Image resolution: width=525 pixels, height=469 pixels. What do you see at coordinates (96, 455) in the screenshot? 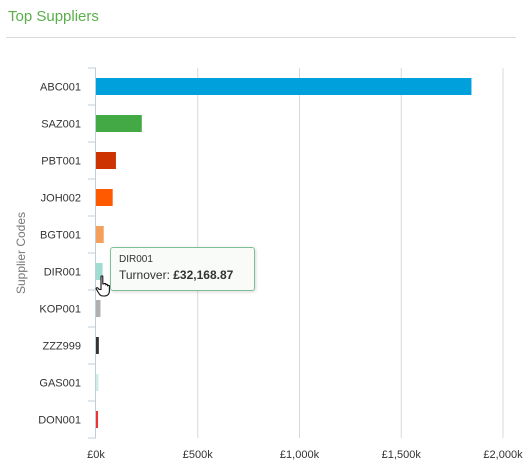
I see `x-tick-label: £0k` at bounding box center [96, 455].